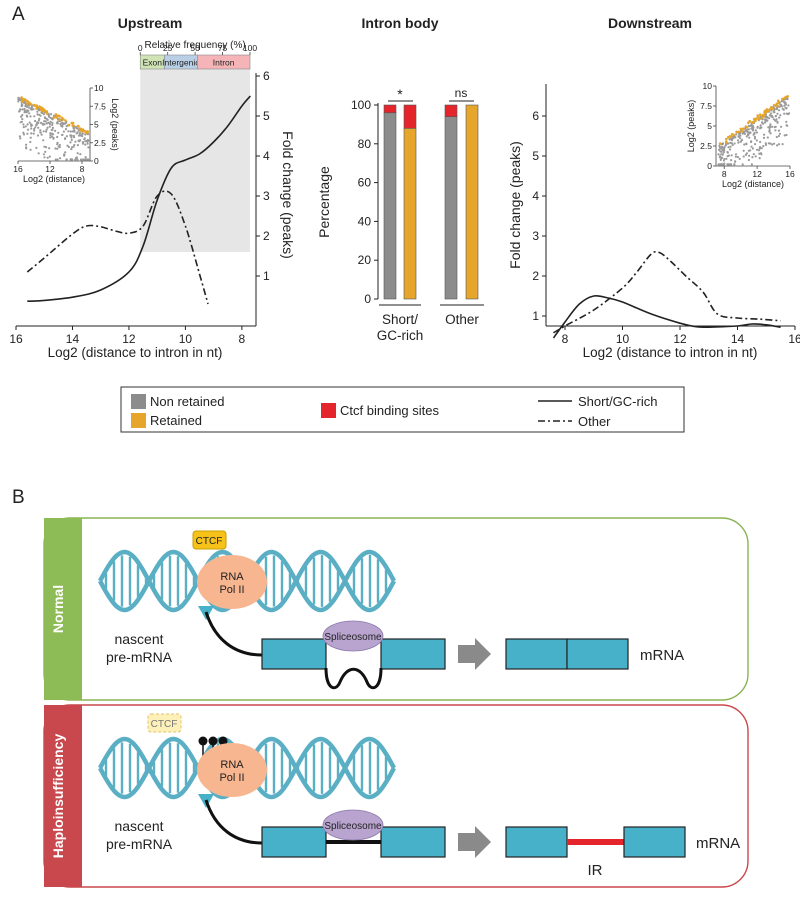 The width and height of the screenshot is (800, 899). I want to click on mrna-exon2-haplo, so click(654, 842).